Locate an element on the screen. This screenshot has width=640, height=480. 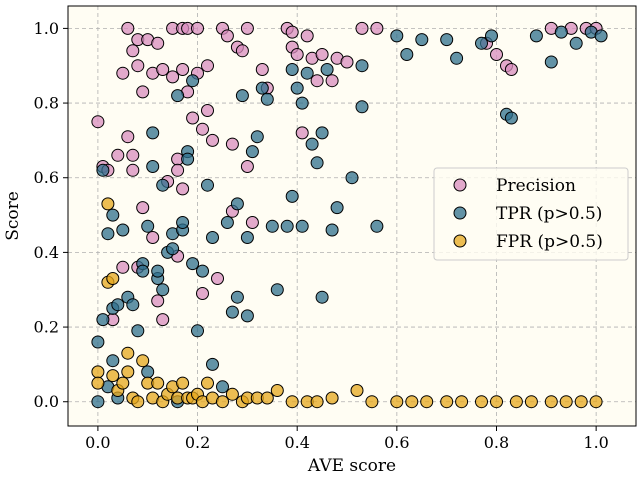
legend-marker-fpr is located at coordinates (460, 241).